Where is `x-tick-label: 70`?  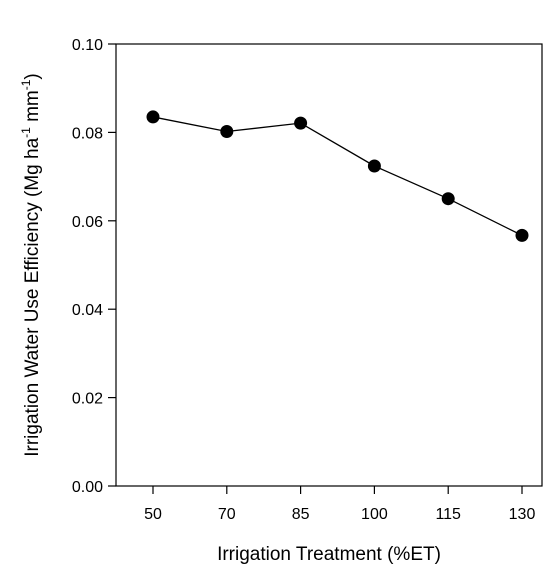 x-tick-label: 70 is located at coordinates (227, 514).